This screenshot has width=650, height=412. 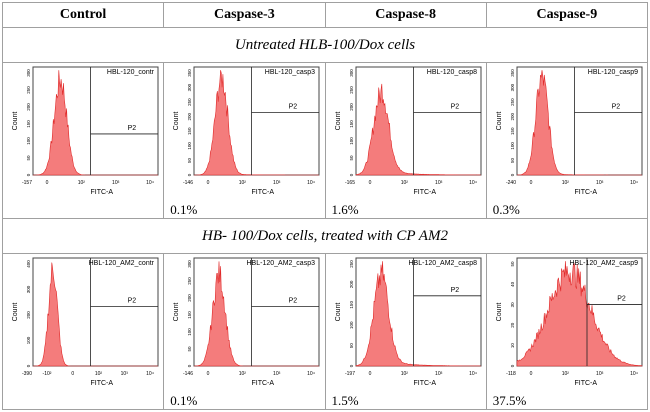 I want to click on panel-title: HBL-120_AM2_contr, so click(x=122, y=263).